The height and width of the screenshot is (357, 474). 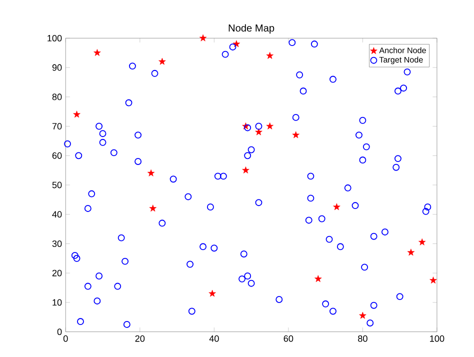 What do you see at coordinates (140, 338) in the screenshot?
I see `x-tick-label: 20` at bounding box center [140, 338].